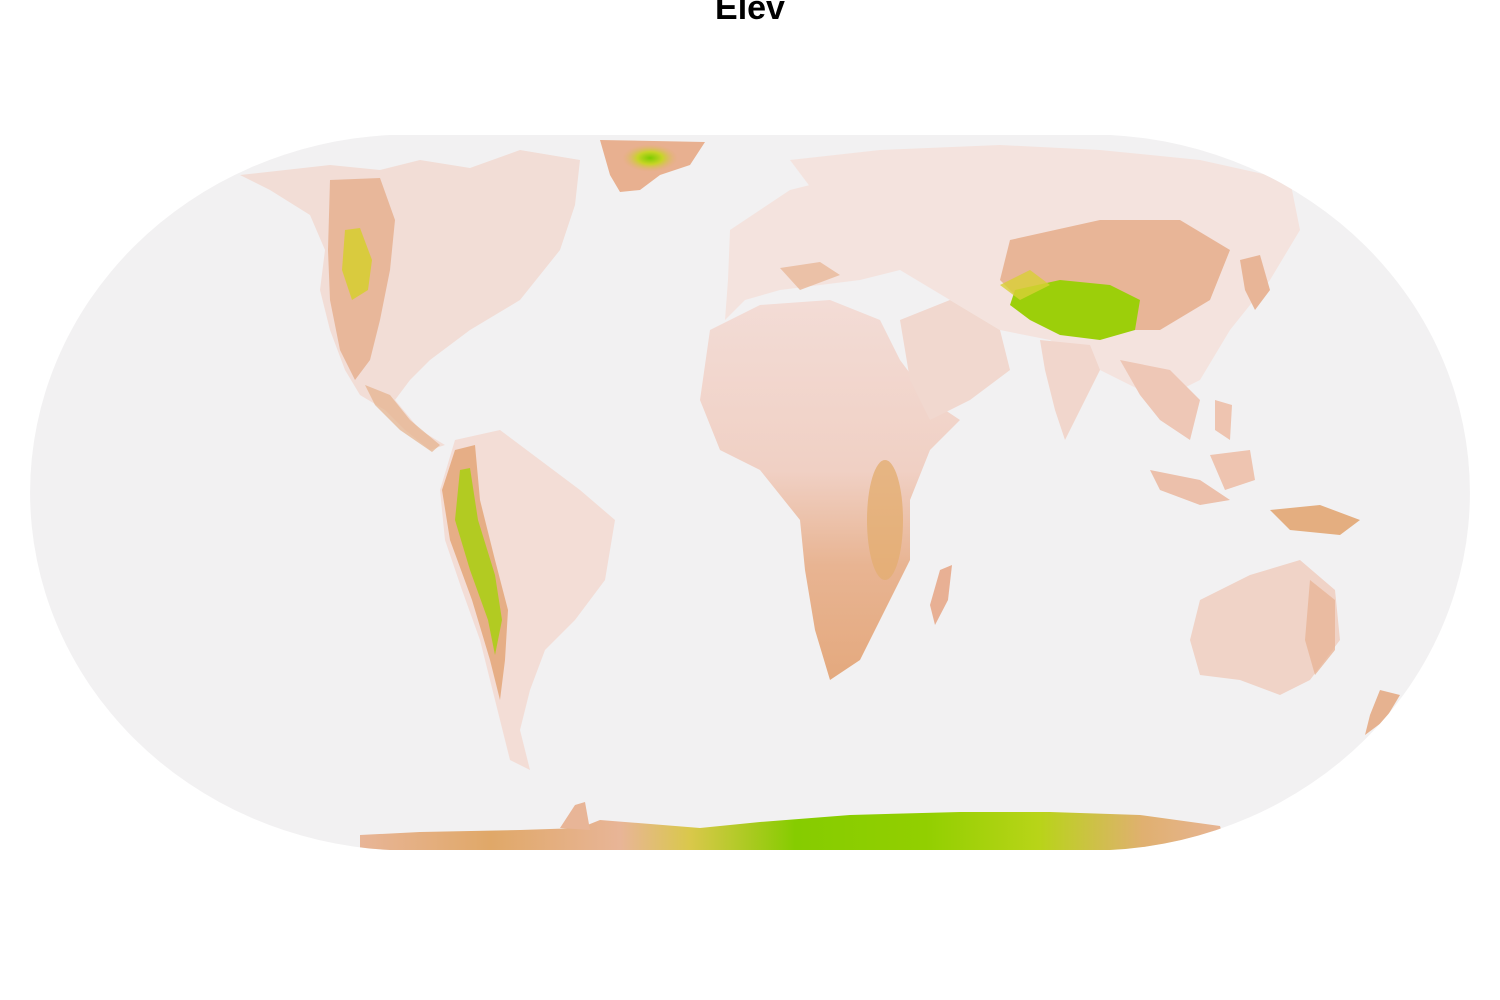  What do you see at coordinates (830, 490) in the screenshot?
I see `africa` at bounding box center [830, 490].